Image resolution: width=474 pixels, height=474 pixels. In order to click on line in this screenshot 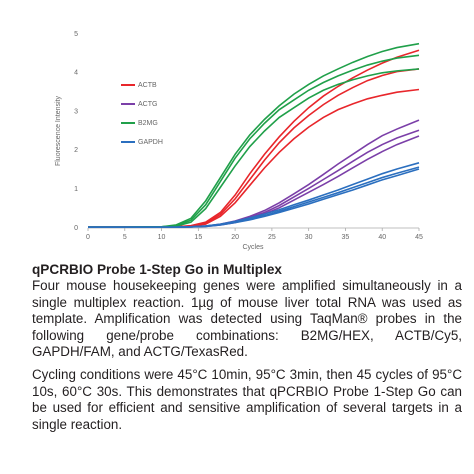, I will do `click(254, 198)`.